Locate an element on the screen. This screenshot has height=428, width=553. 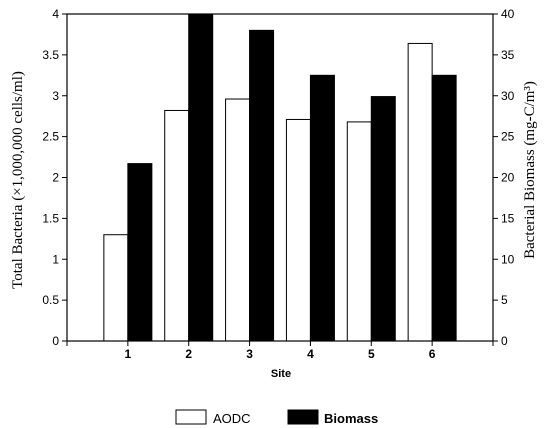
x-tick-label: 2 is located at coordinates (188, 354).